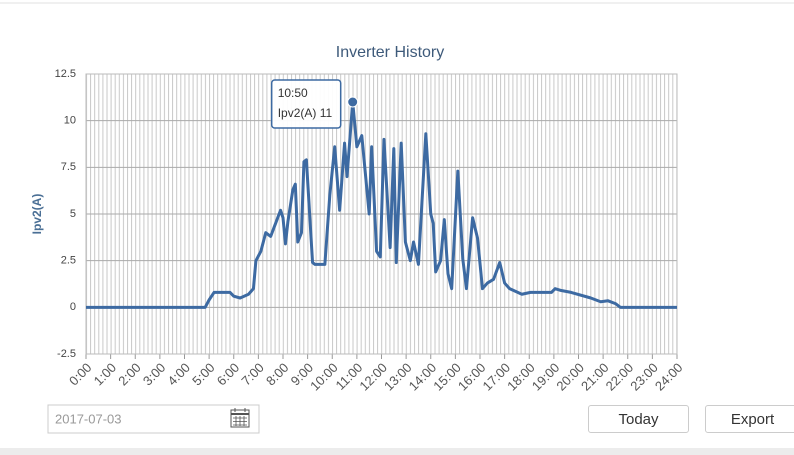 The height and width of the screenshot is (455, 794). Describe the element at coordinates (277, 374) in the screenshot. I see `x-tick-label: 8:00` at that location.